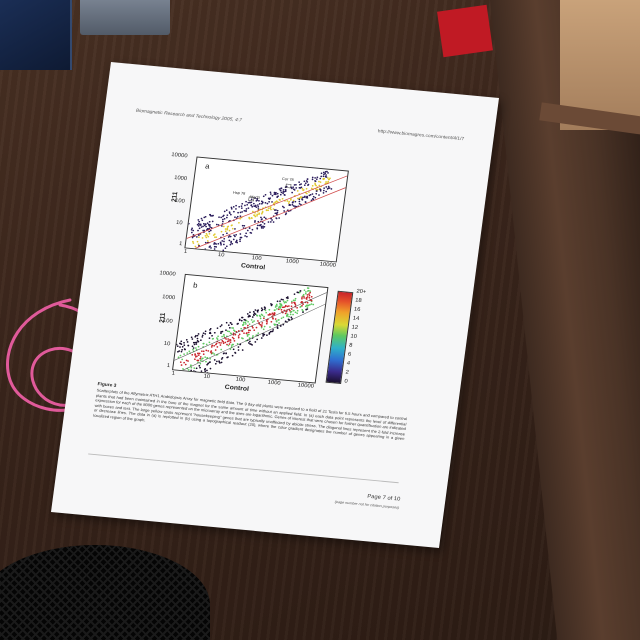 The width and height of the screenshot is (640, 640). What do you see at coordinates (180, 179) in the screenshot?
I see `y-tick: 1000` at bounding box center [180, 179].